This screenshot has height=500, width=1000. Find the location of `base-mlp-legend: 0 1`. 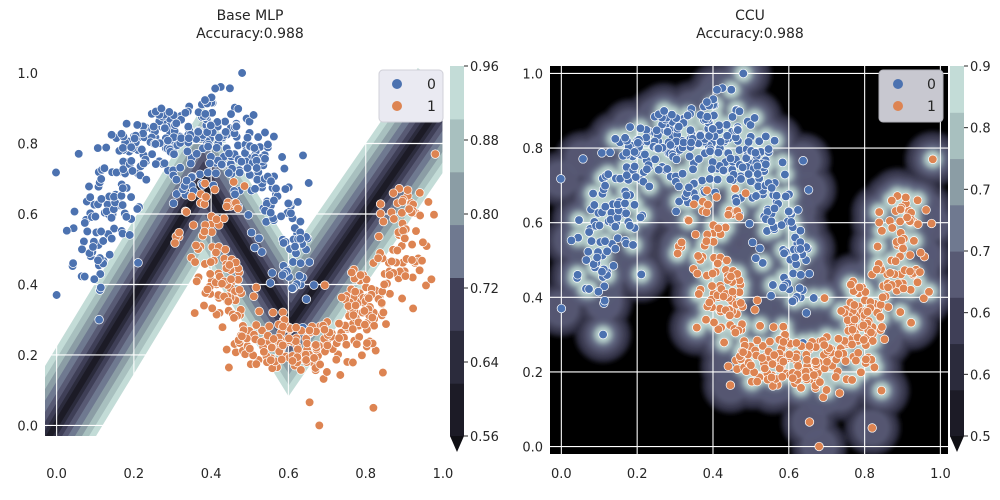

base-mlp-legend: 0 1 is located at coordinates (411, 96).